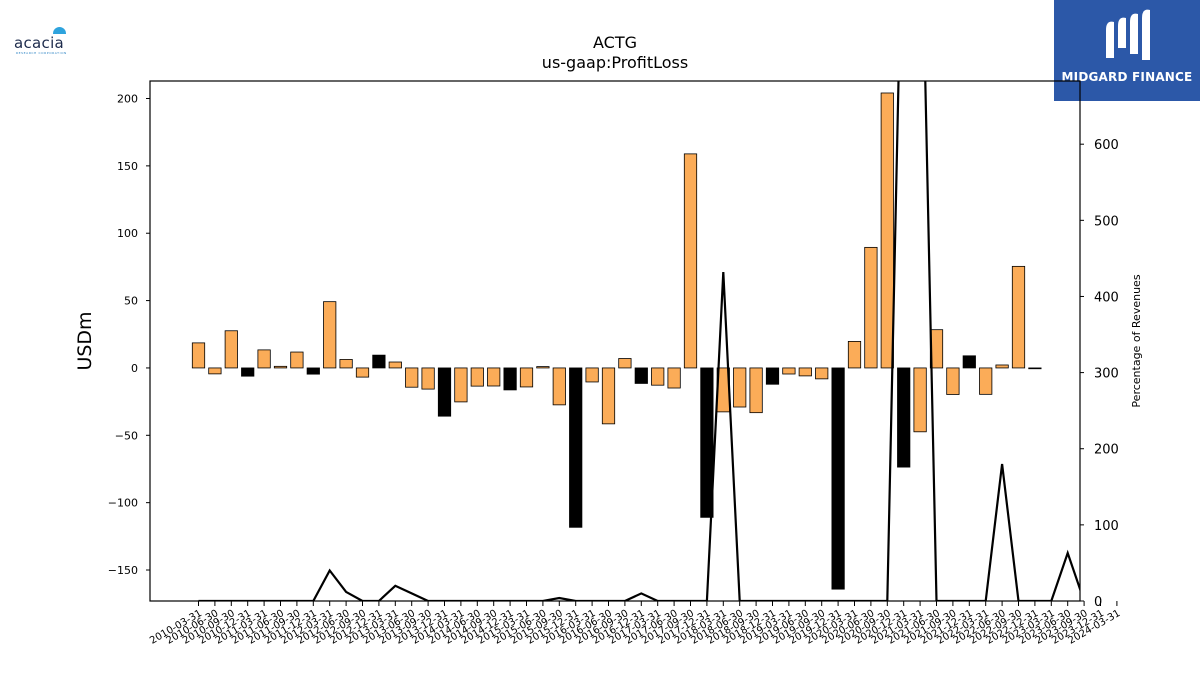 The height and width of the screenshot is (675, 1200). I want to click on chart-title: ACTG, so click(615, 42).